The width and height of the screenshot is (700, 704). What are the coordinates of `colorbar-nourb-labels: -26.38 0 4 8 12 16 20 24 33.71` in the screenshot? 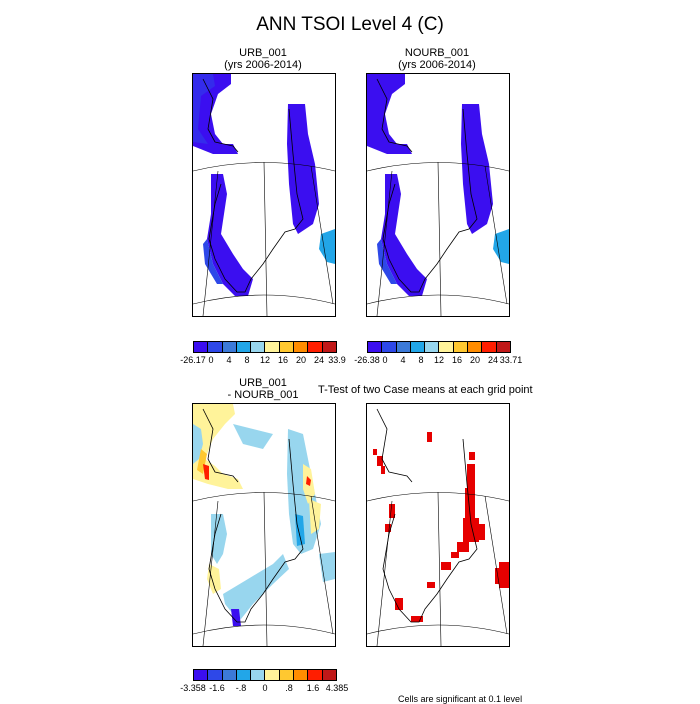 It's located at (438, 360).